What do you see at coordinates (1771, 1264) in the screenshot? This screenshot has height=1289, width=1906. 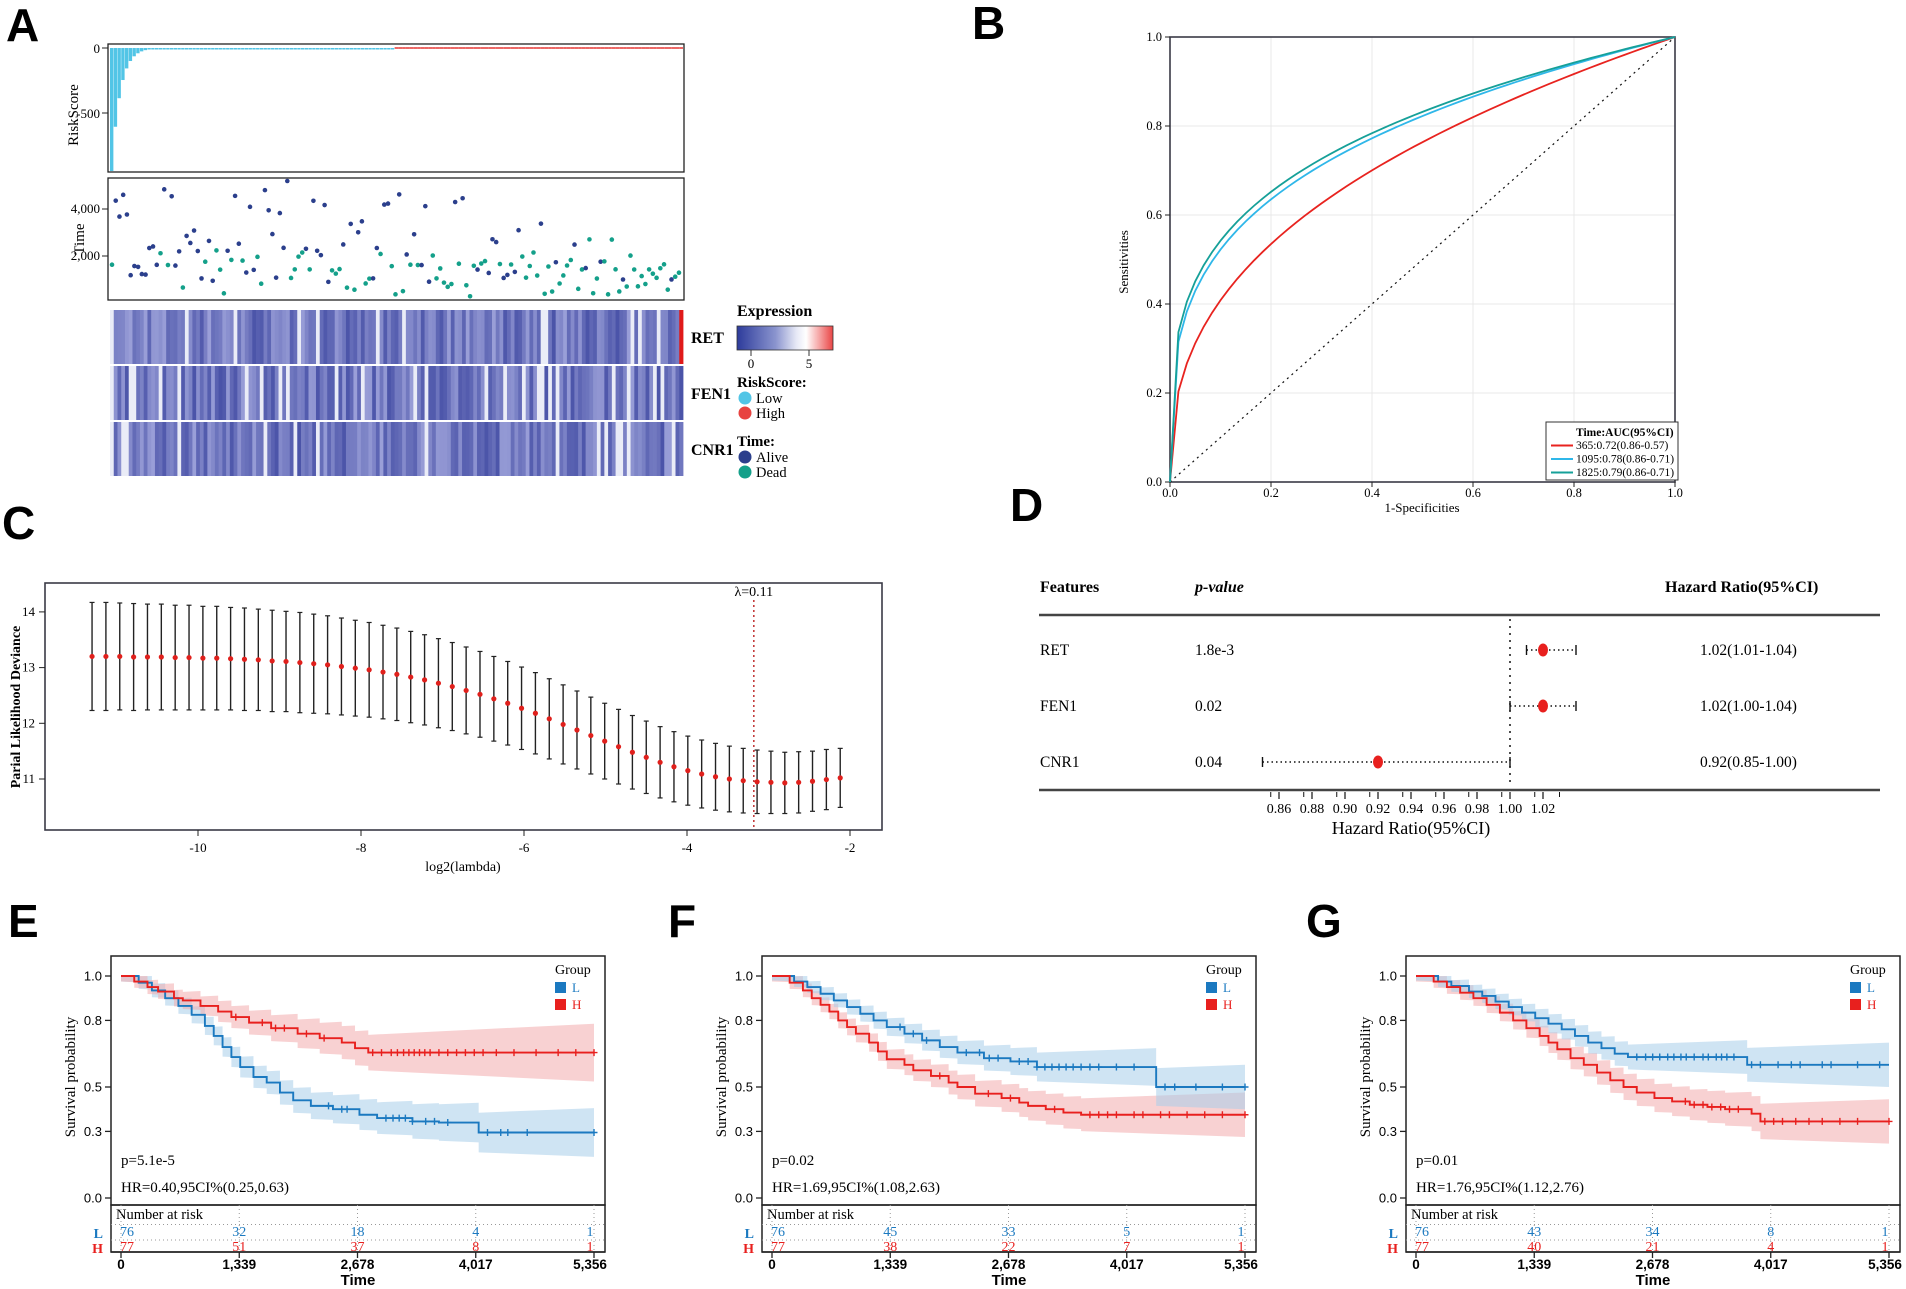 I see `km-xtick: 4,017` at bounding box center [1771, 1264].